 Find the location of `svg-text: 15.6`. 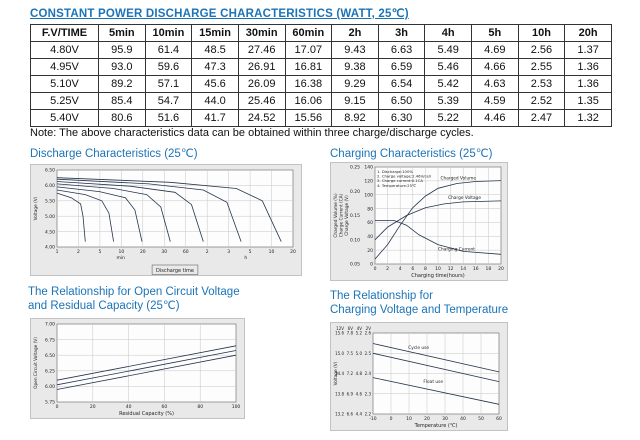

svg-text: 15.6 is located at coordinates (339, 333).